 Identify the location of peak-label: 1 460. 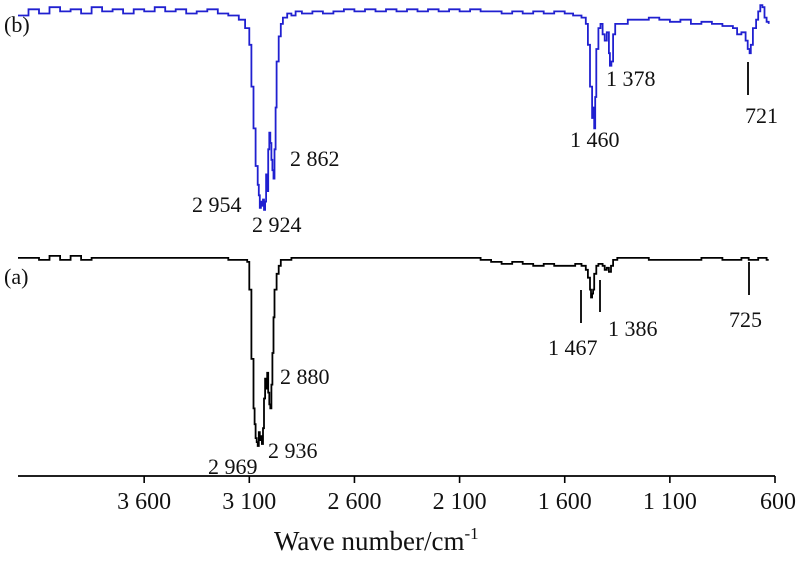
(595, 139).